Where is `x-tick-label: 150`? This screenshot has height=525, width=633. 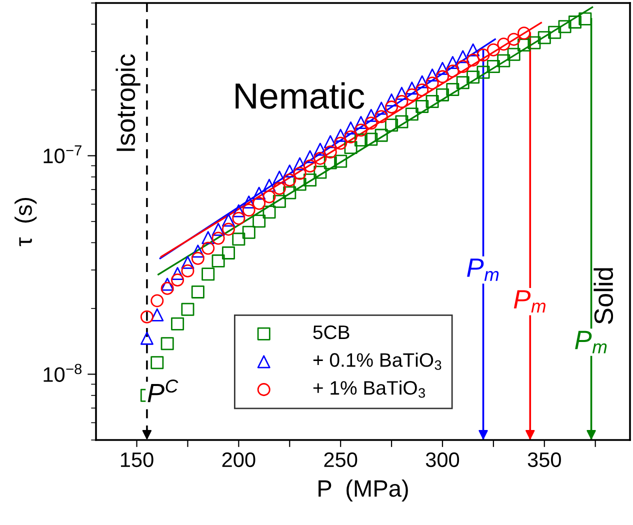
x-tick-label: 150 is located at coordinates (137, 460).